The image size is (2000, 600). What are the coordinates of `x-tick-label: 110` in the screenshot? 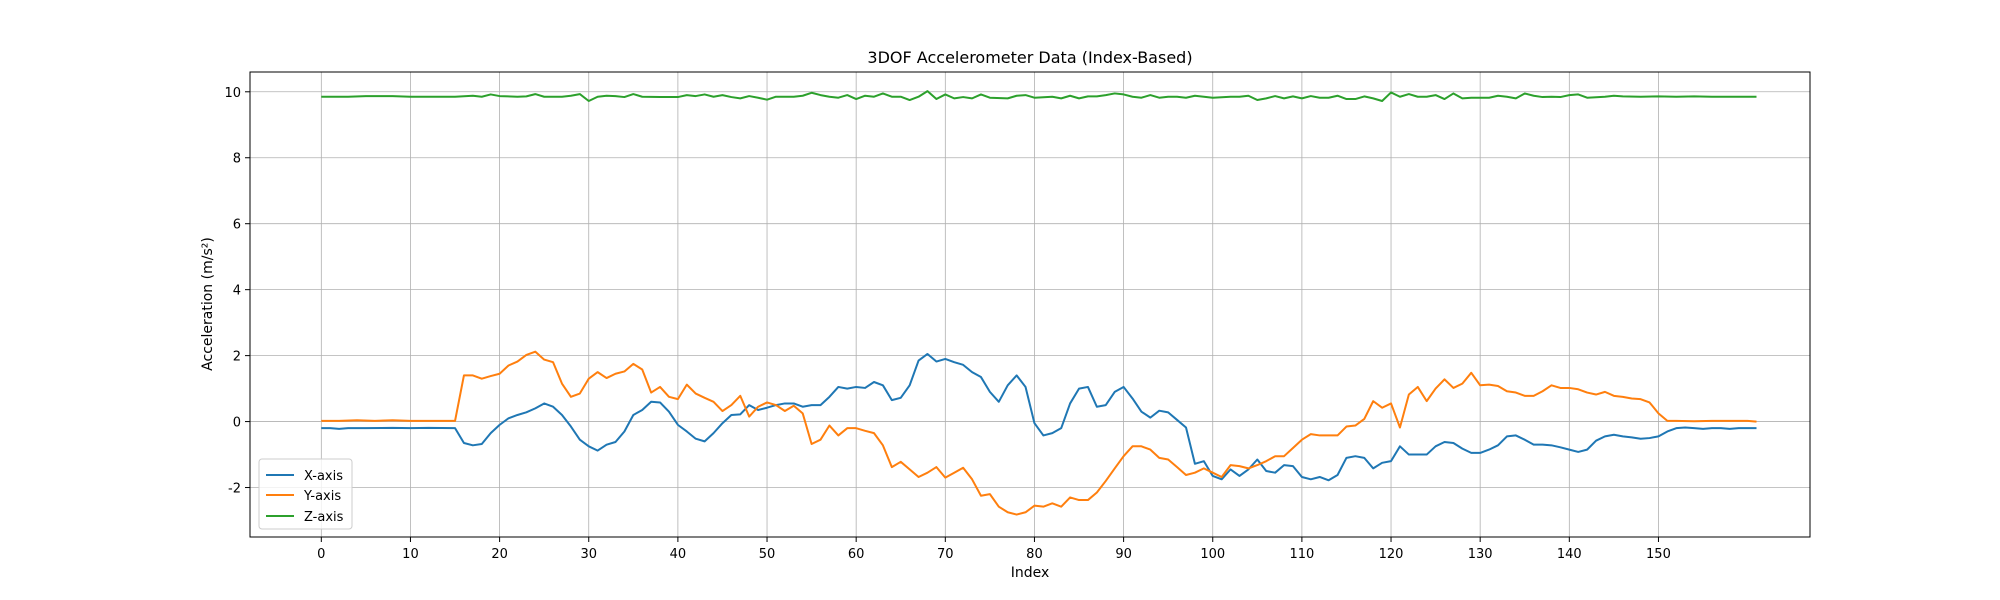 It's located at (1301, 554).